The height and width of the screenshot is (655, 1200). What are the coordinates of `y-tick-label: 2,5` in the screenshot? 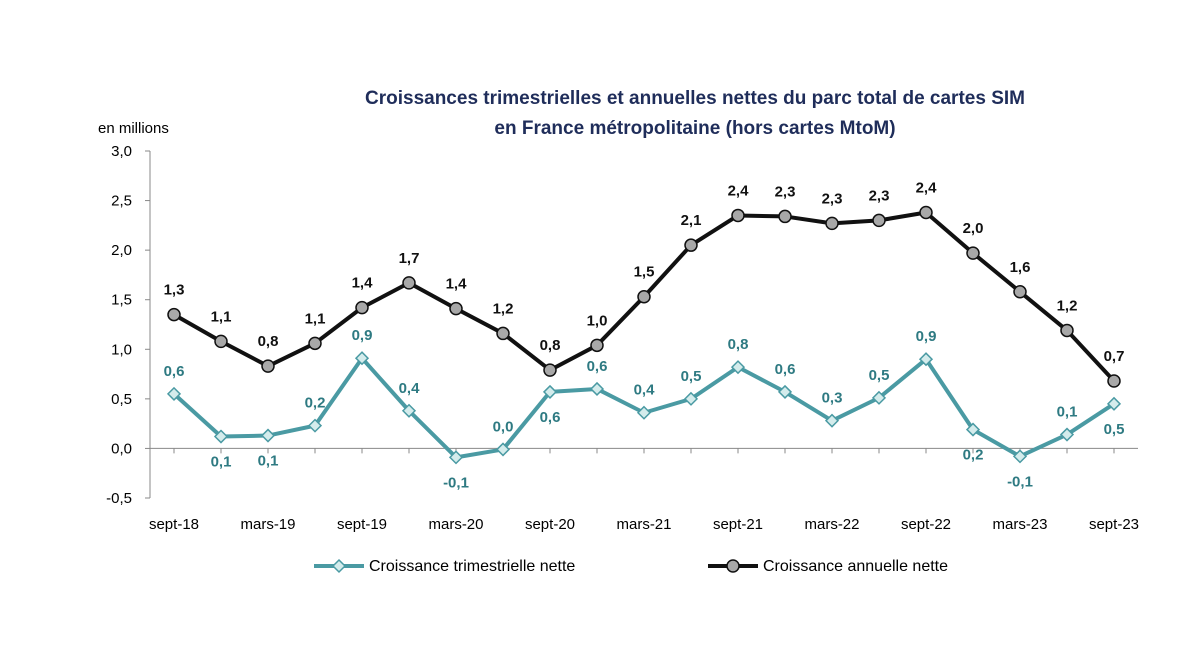 It's located at (121, 201).